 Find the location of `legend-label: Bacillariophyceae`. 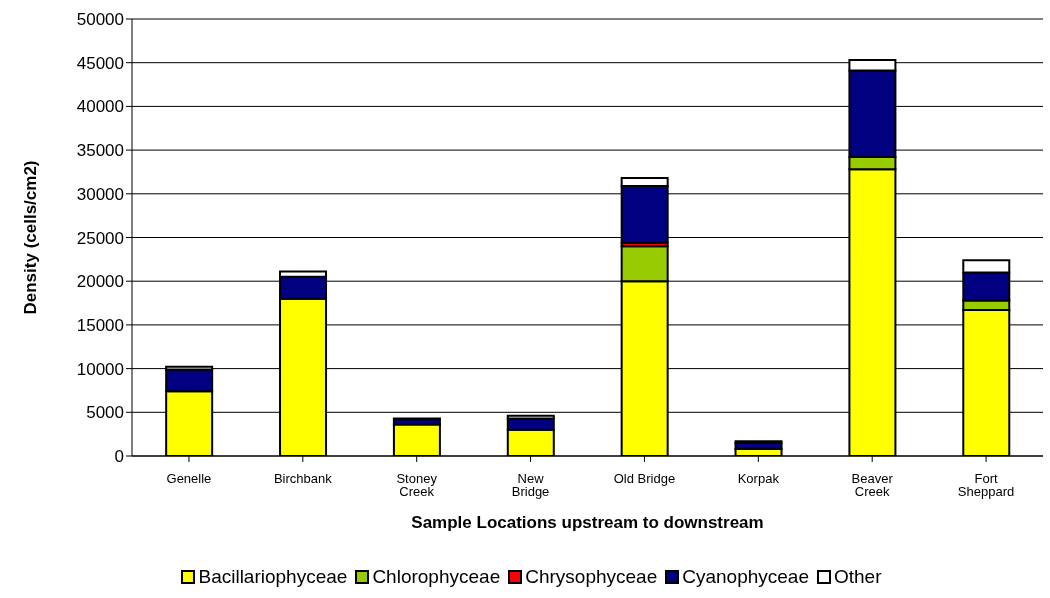

legend-label: Bacillariophyceae is located at coordinates (273, 577).